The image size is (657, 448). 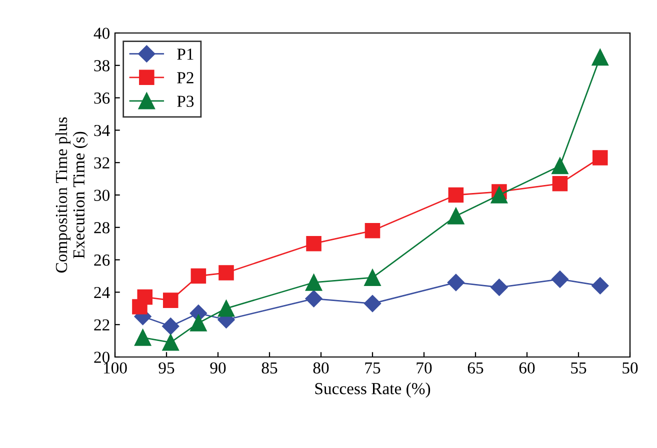 I want to click on x-tick-label: 90, so click(x=218, y=368).